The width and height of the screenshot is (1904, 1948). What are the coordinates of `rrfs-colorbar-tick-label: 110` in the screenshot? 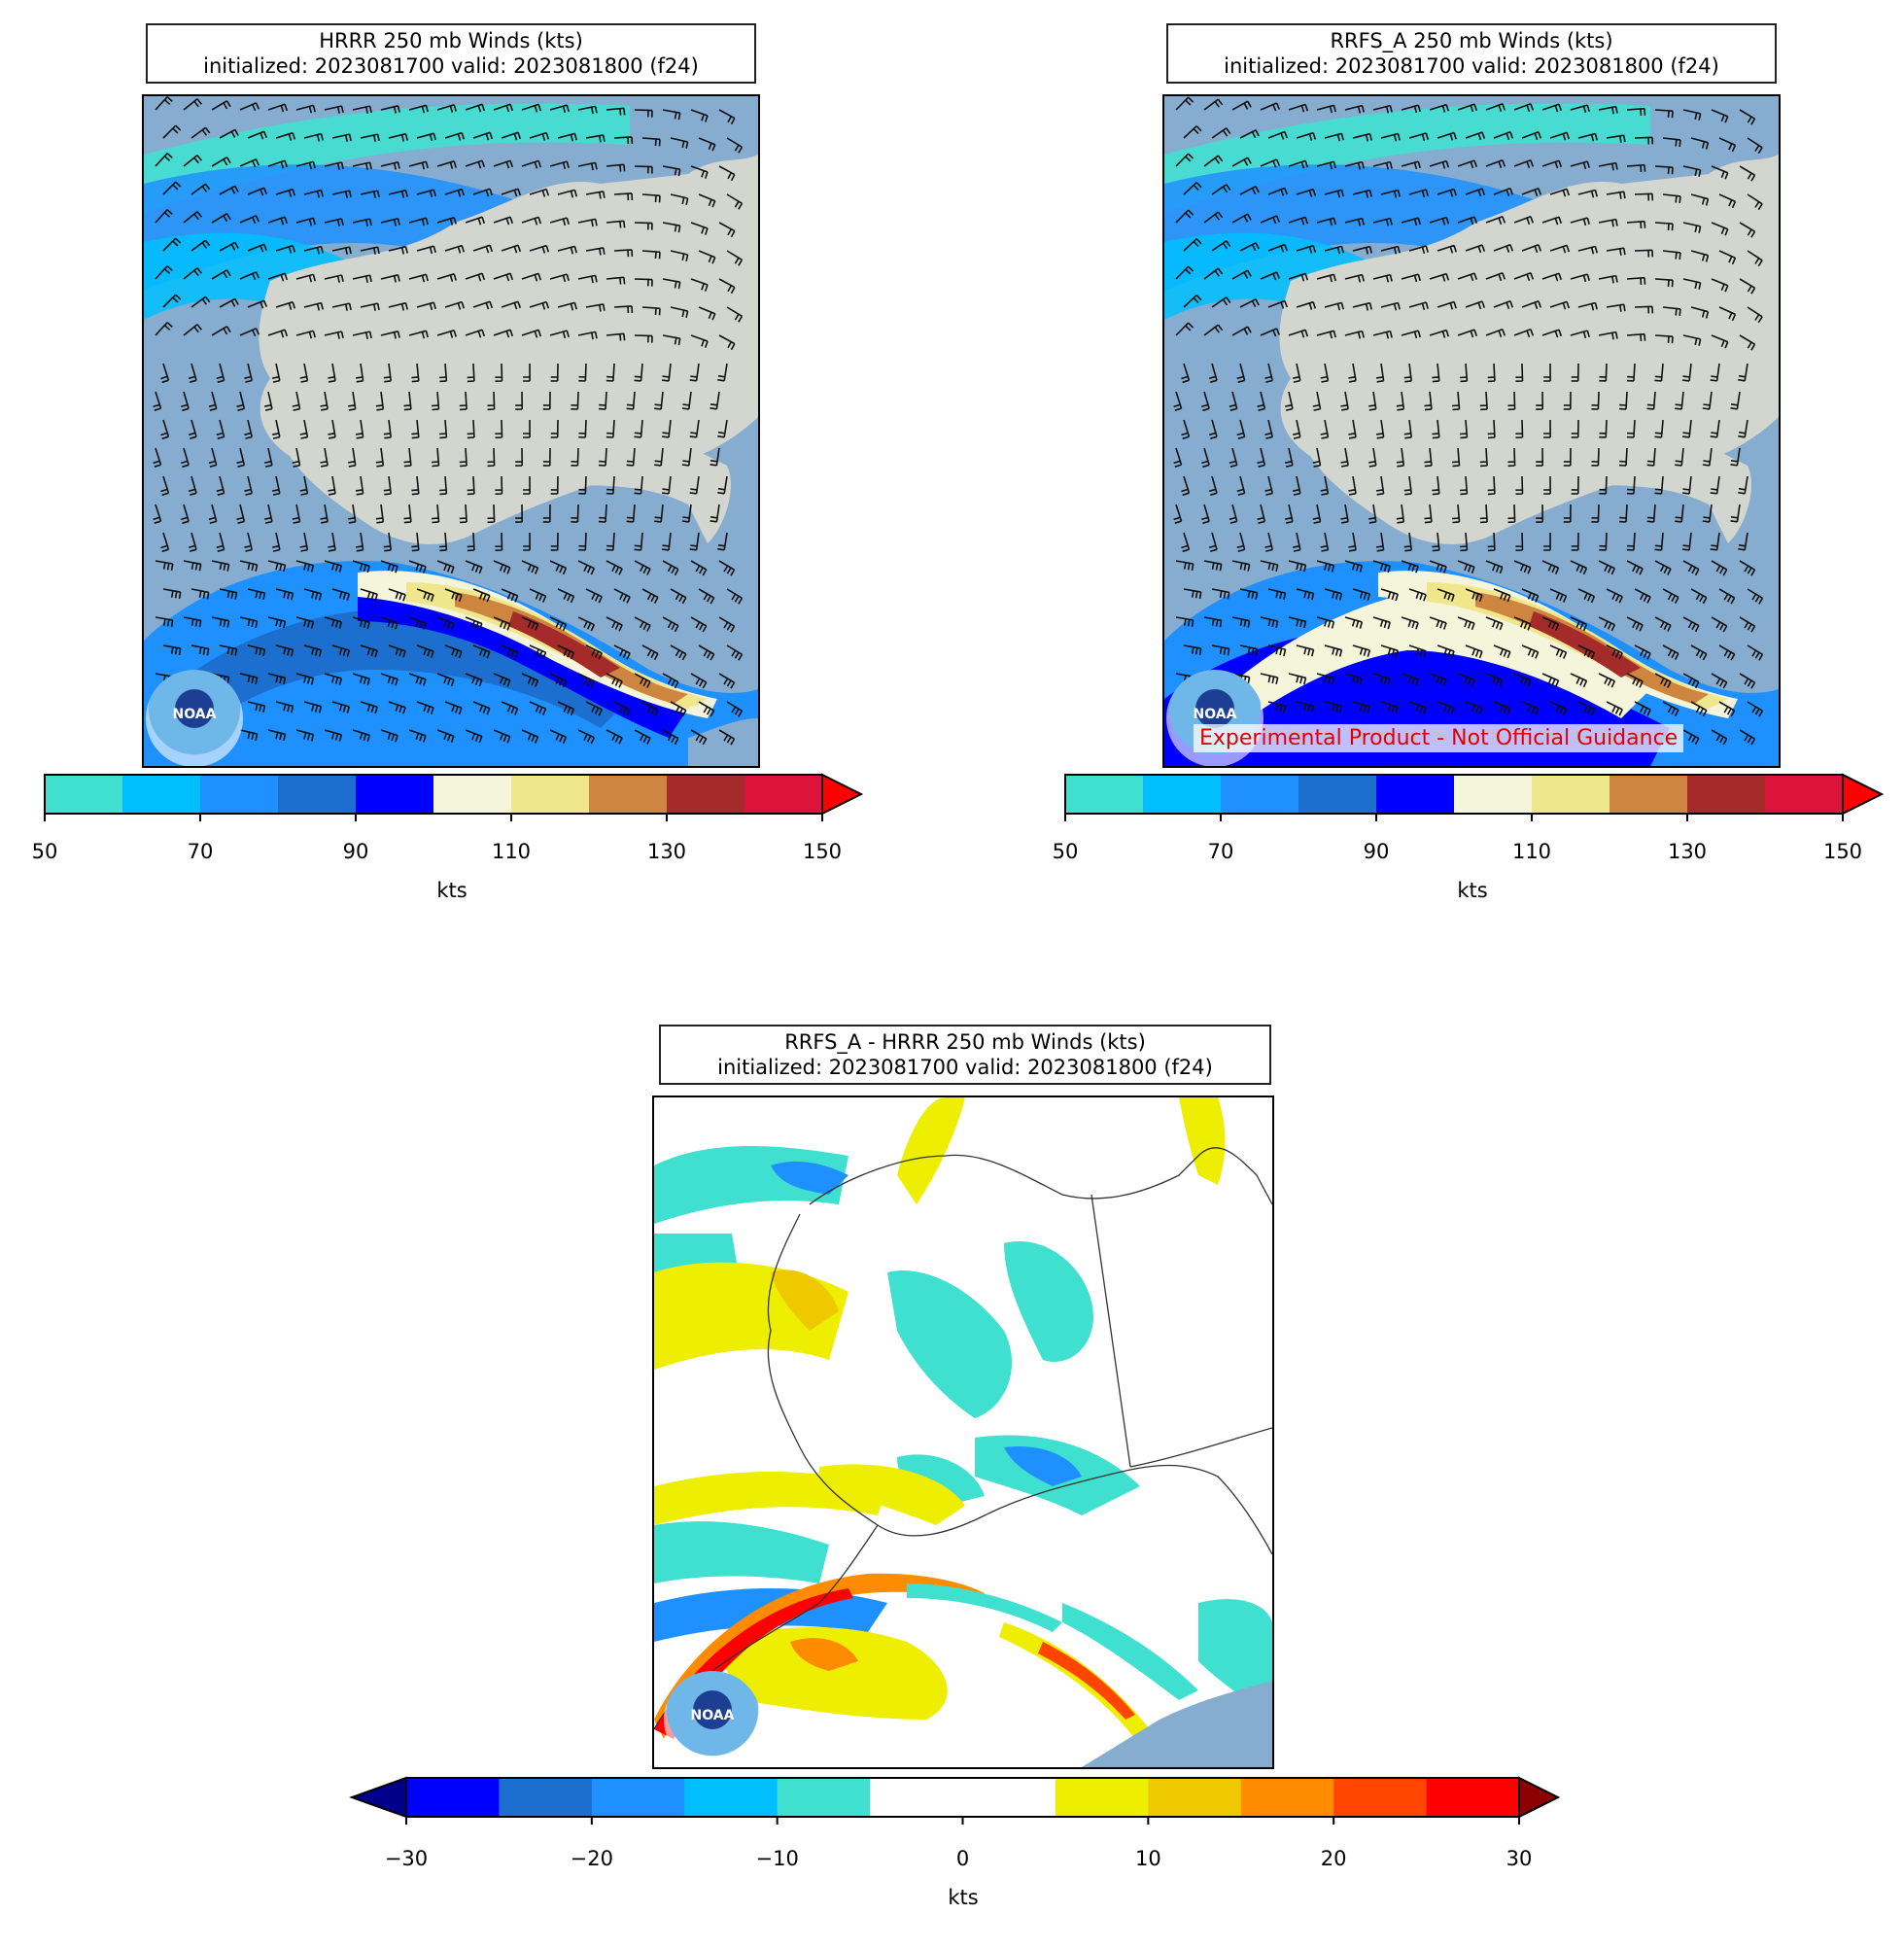 It's located at (1531, 852).